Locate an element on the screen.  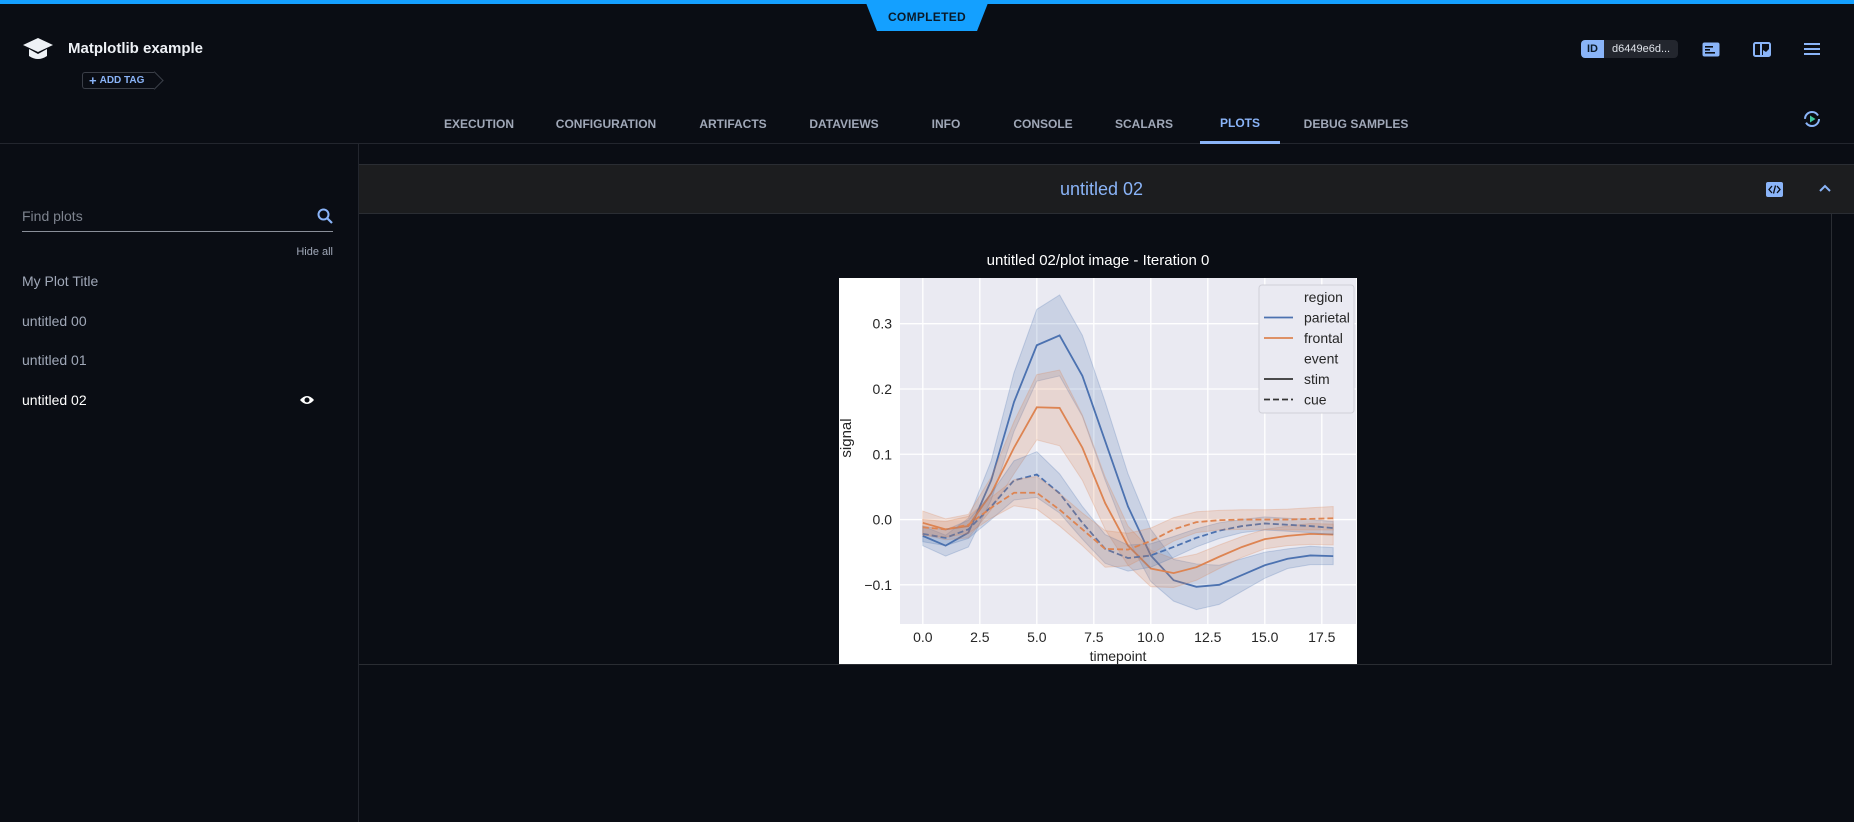
search-field is located at coordinates (177, 216).